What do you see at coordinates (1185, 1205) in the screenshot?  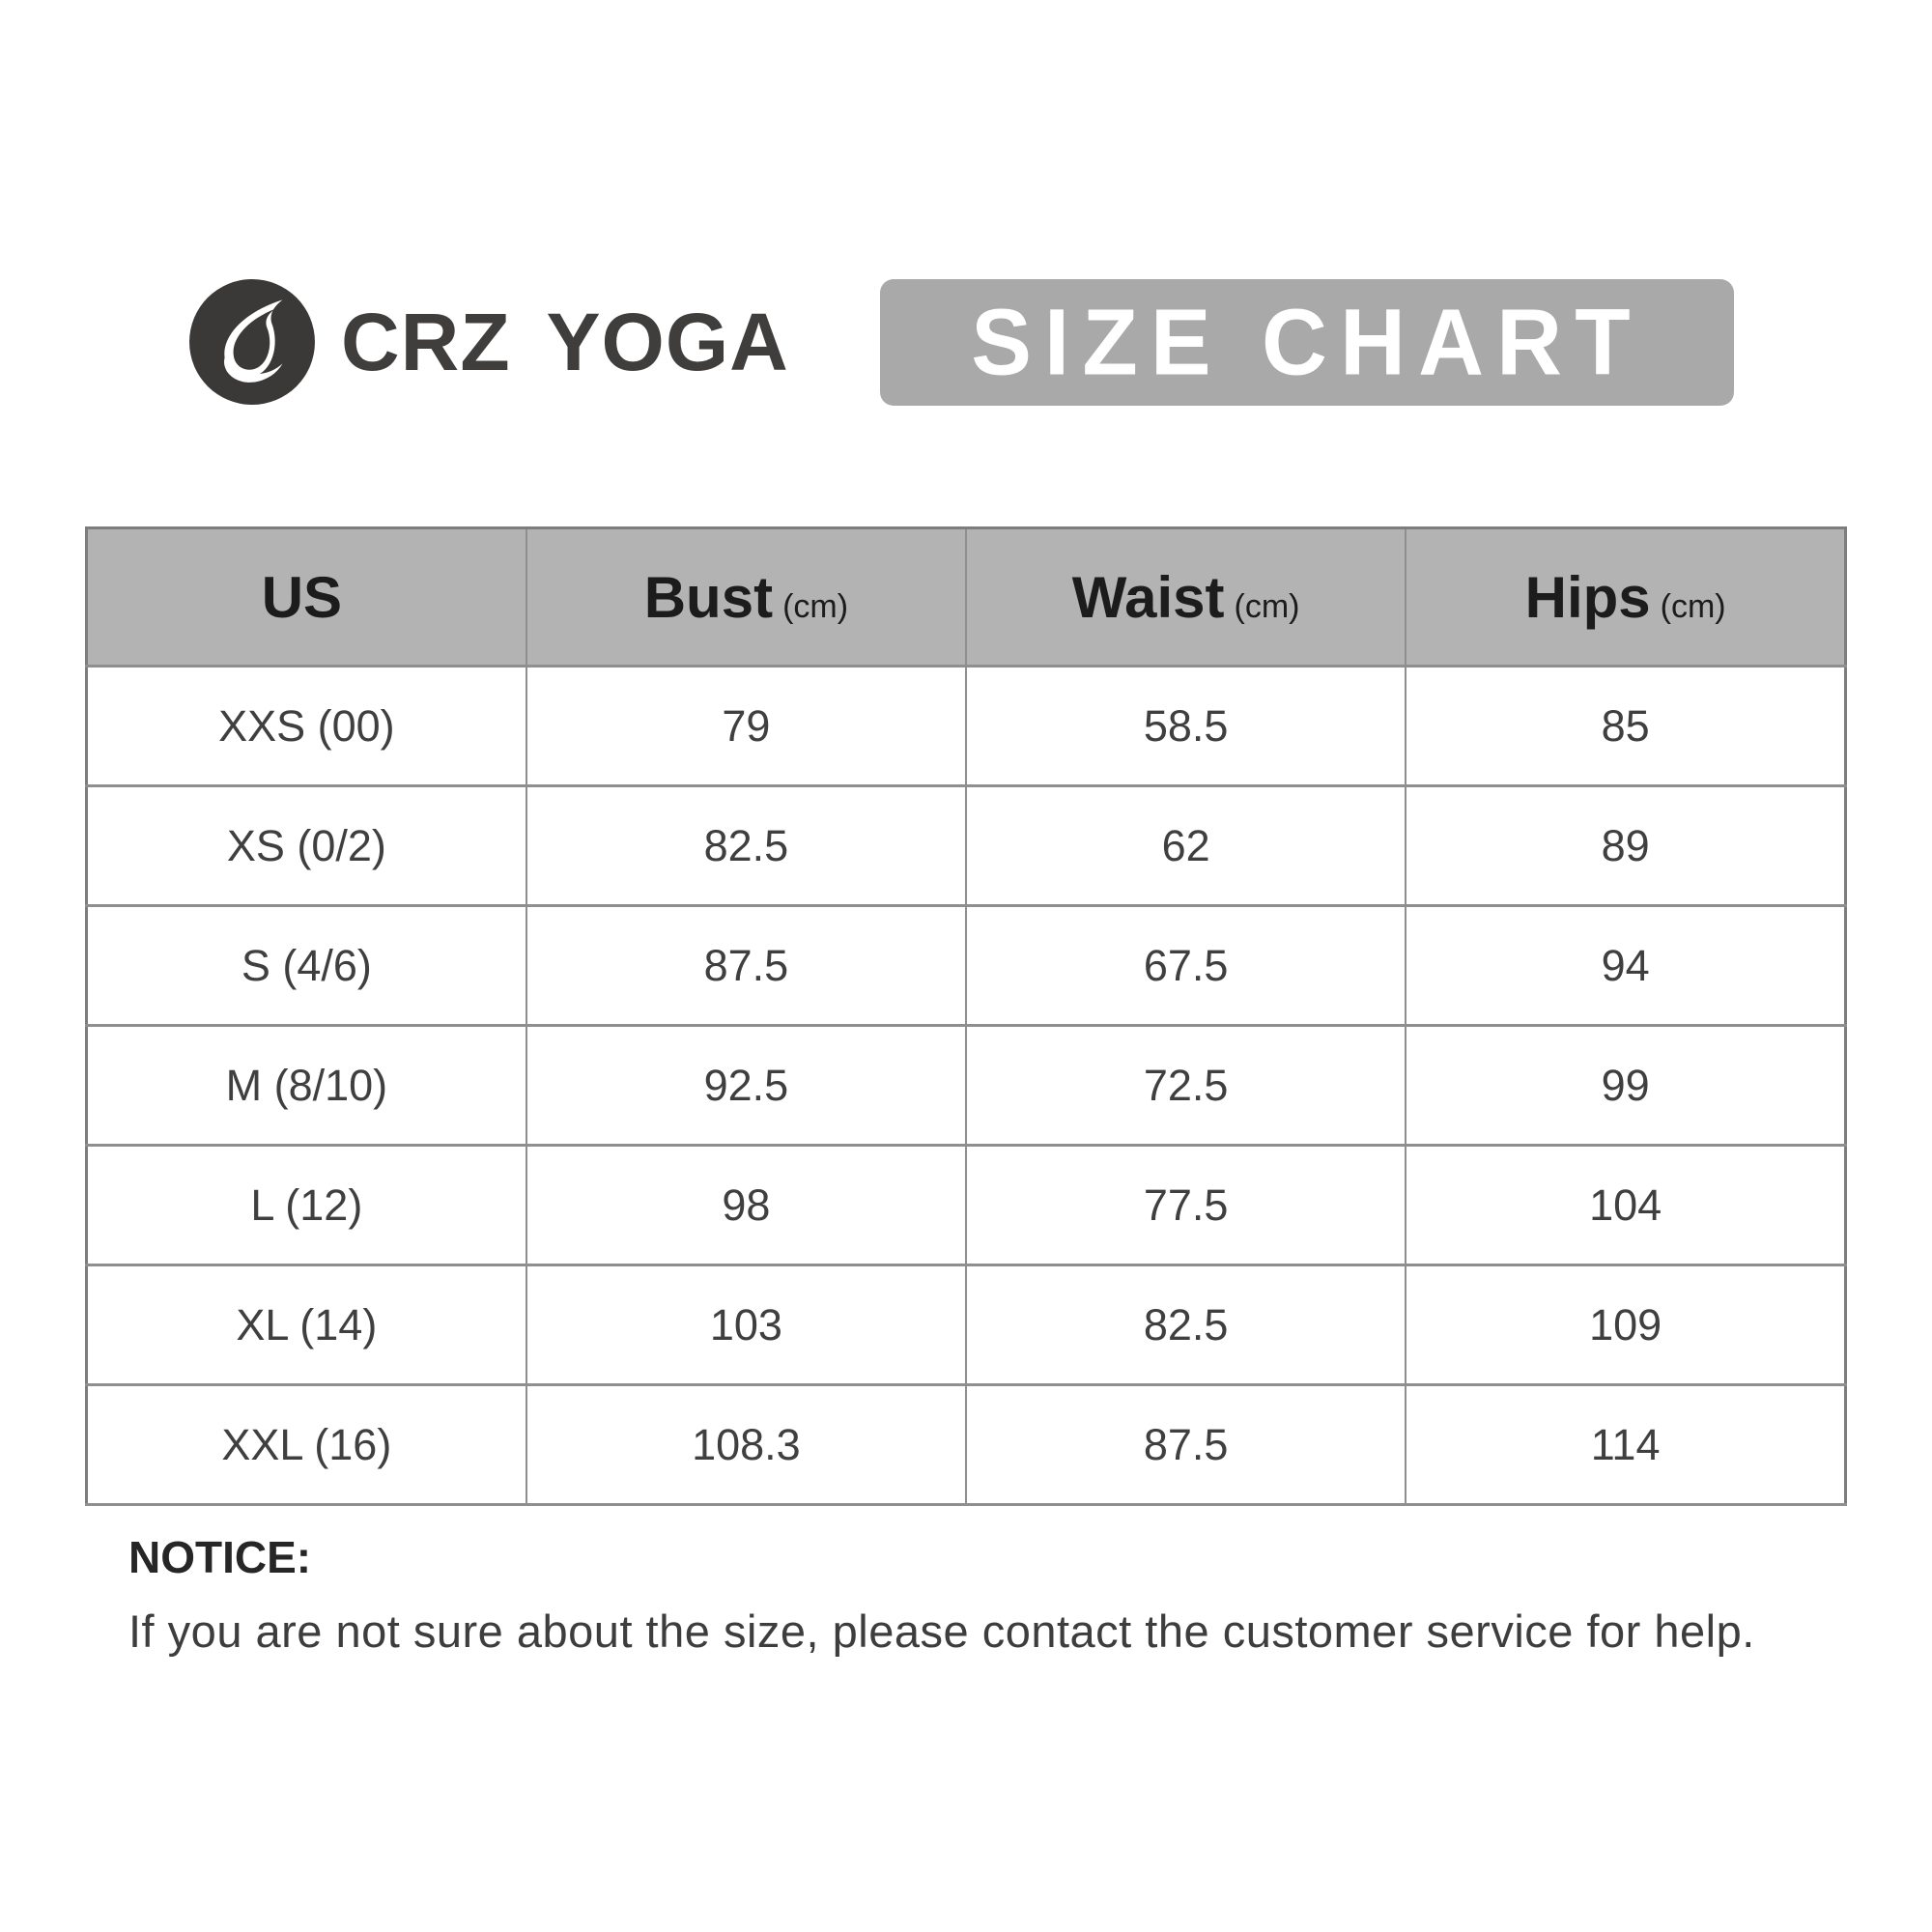 I see `cell-waist: 77.5` at bounding box center [1185, 1205].